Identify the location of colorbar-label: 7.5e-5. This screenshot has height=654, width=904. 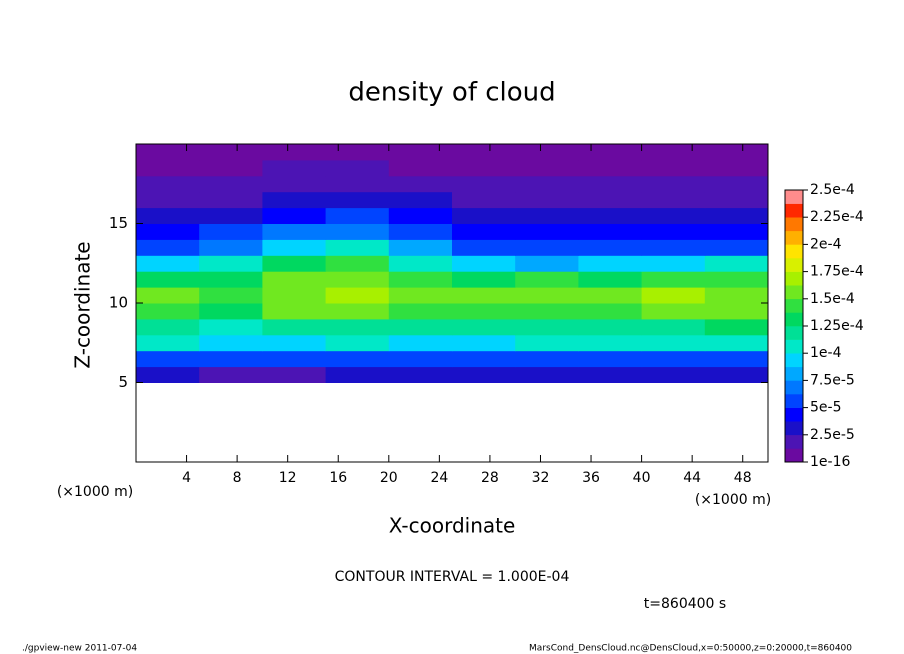
(832, 380).